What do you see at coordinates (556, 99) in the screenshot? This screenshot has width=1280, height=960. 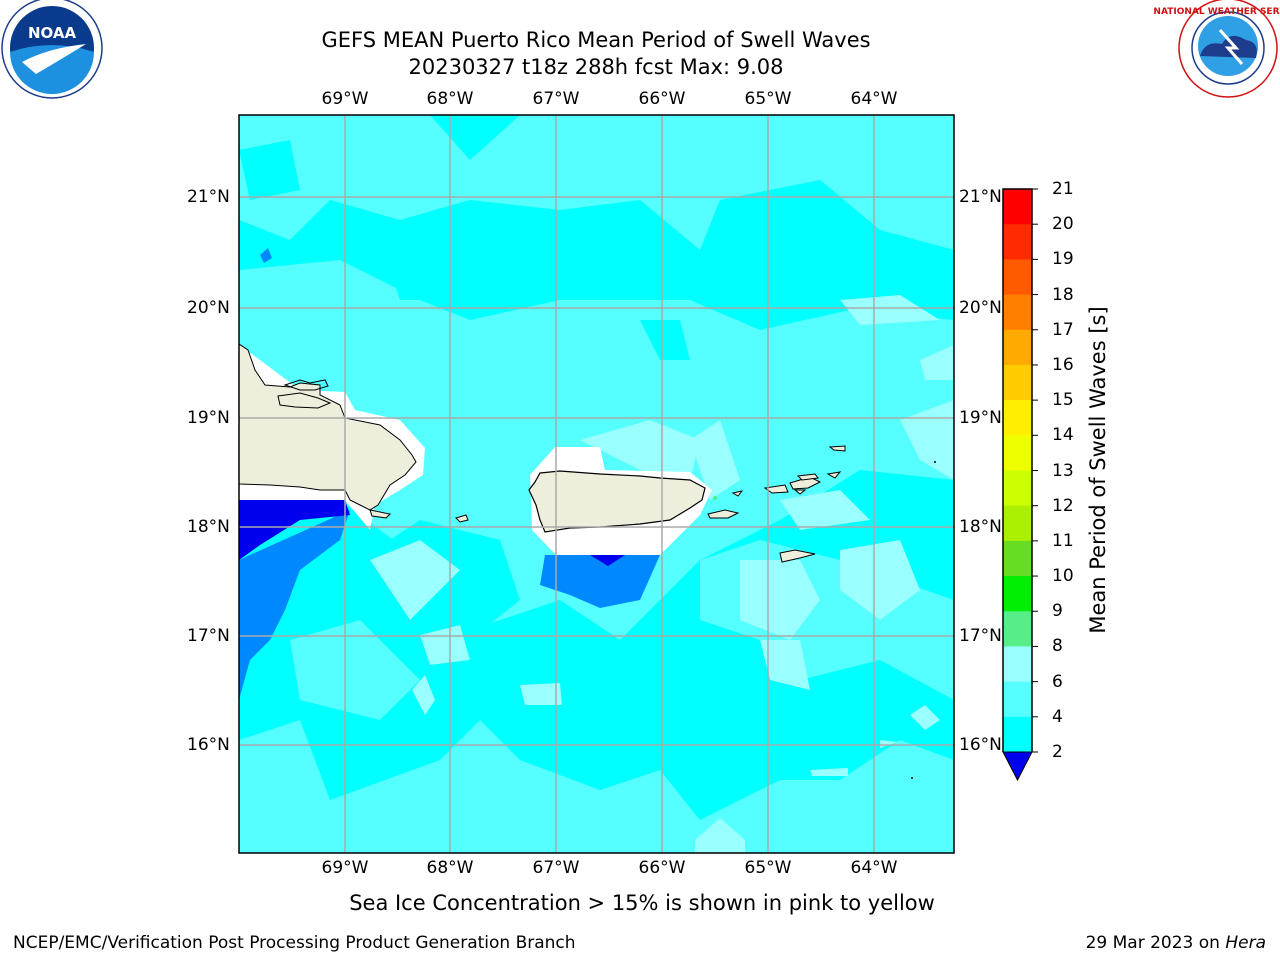 I see `lon-label-top: 67°W` at bounding box center [556, 99].